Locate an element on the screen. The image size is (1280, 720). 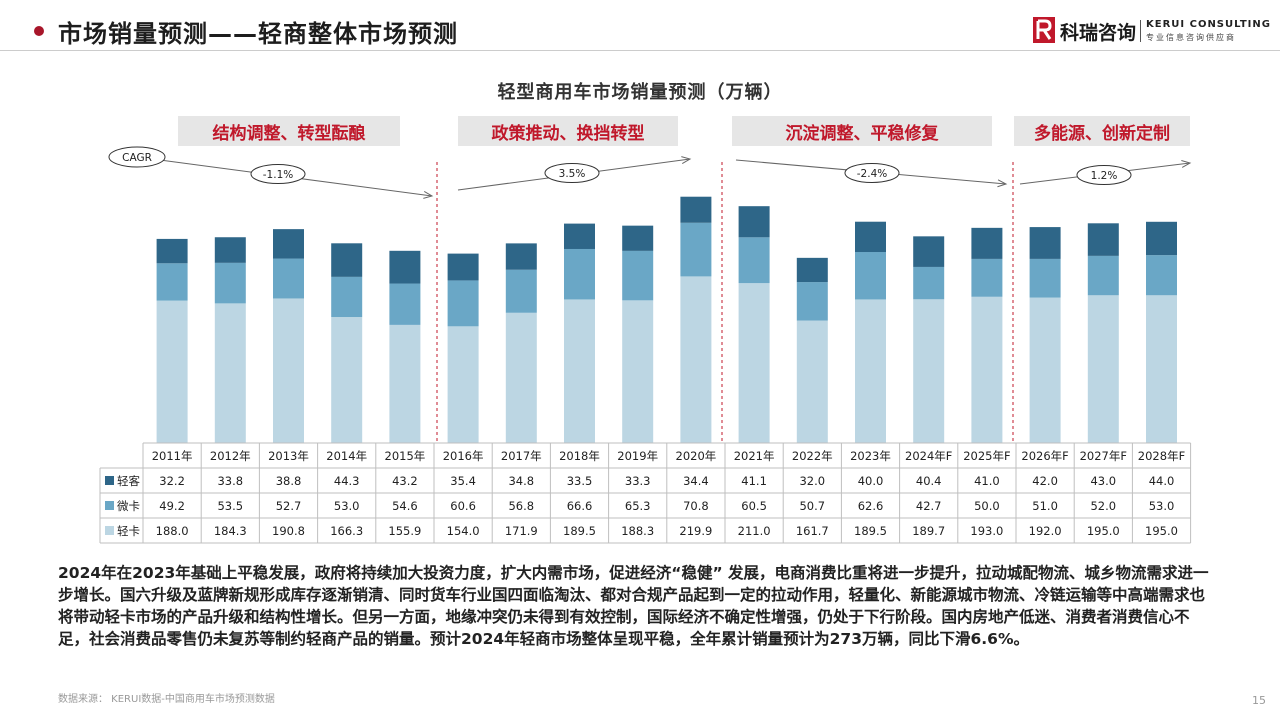
cell-轻卡-2019年: 188.3 is located at coordinates (637, 531).